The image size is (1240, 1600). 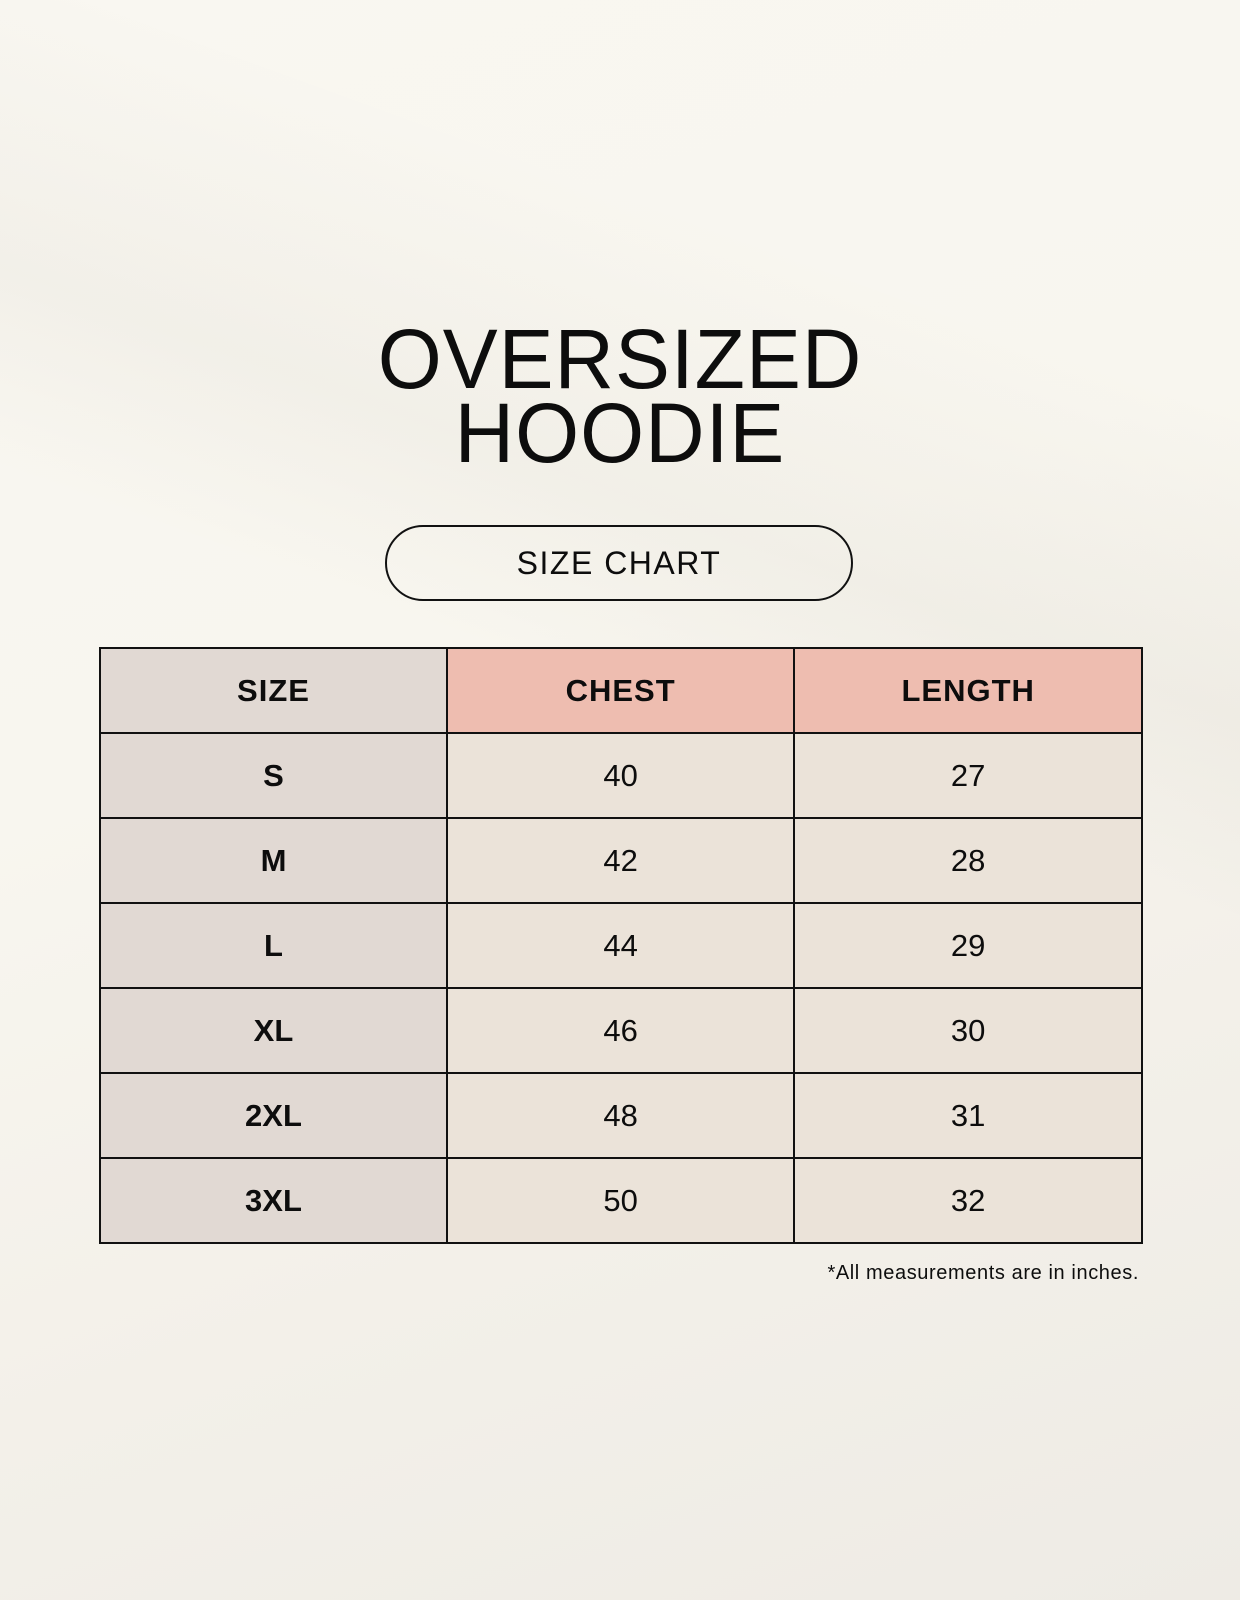 What do you see at coordinates (620, 359) in the screenshot?
I see `title-line-1: OVERSIZED` at bounding box center [620, 359].